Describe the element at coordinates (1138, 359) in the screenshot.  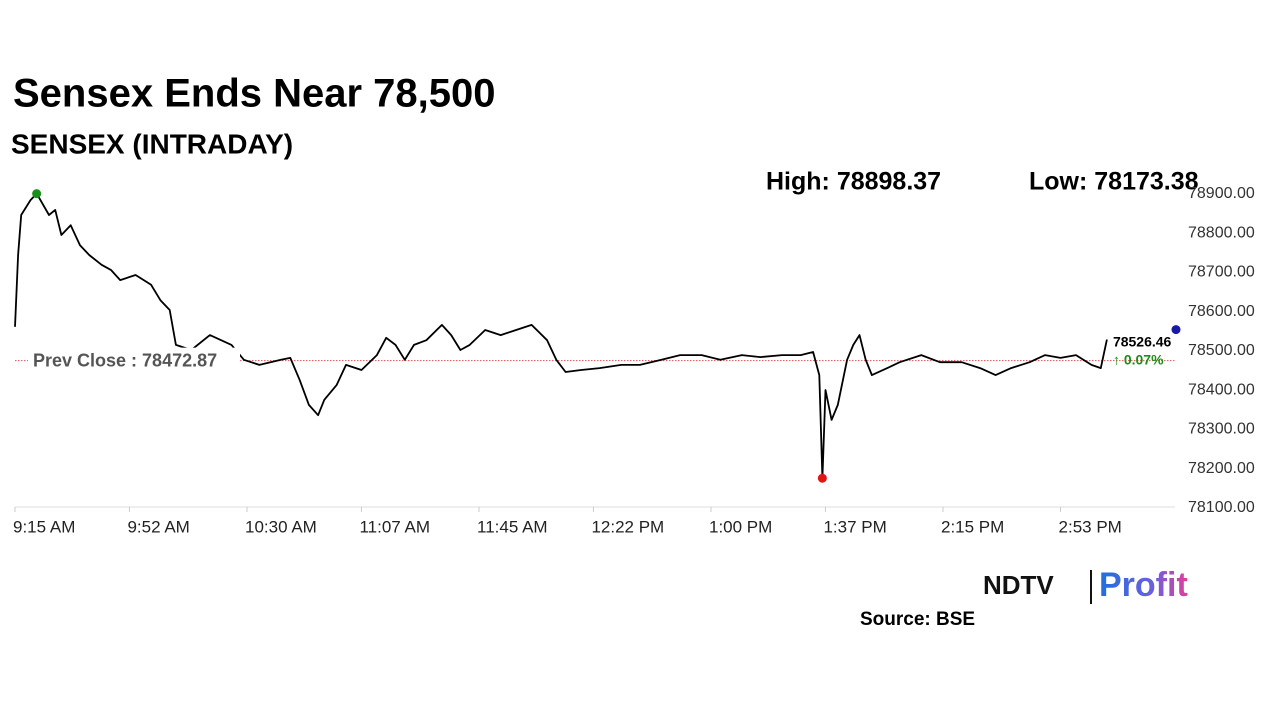
I see `change-label: ↑ 0.07%` at that location.